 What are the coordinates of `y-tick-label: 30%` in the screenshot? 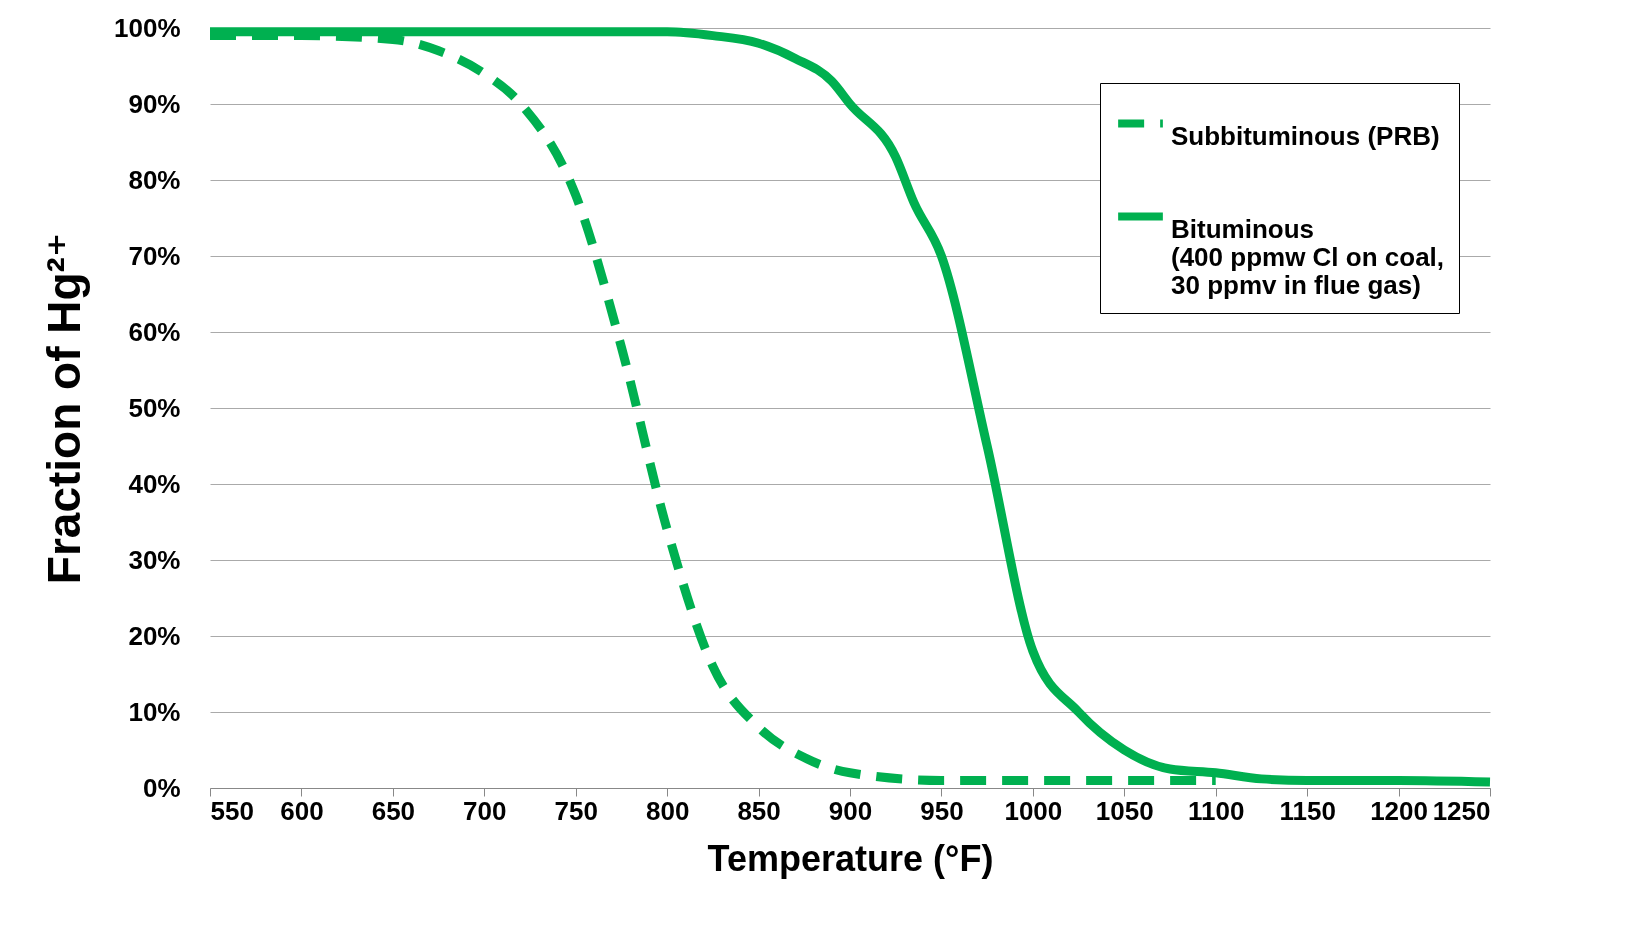 It's located at (154, 559).